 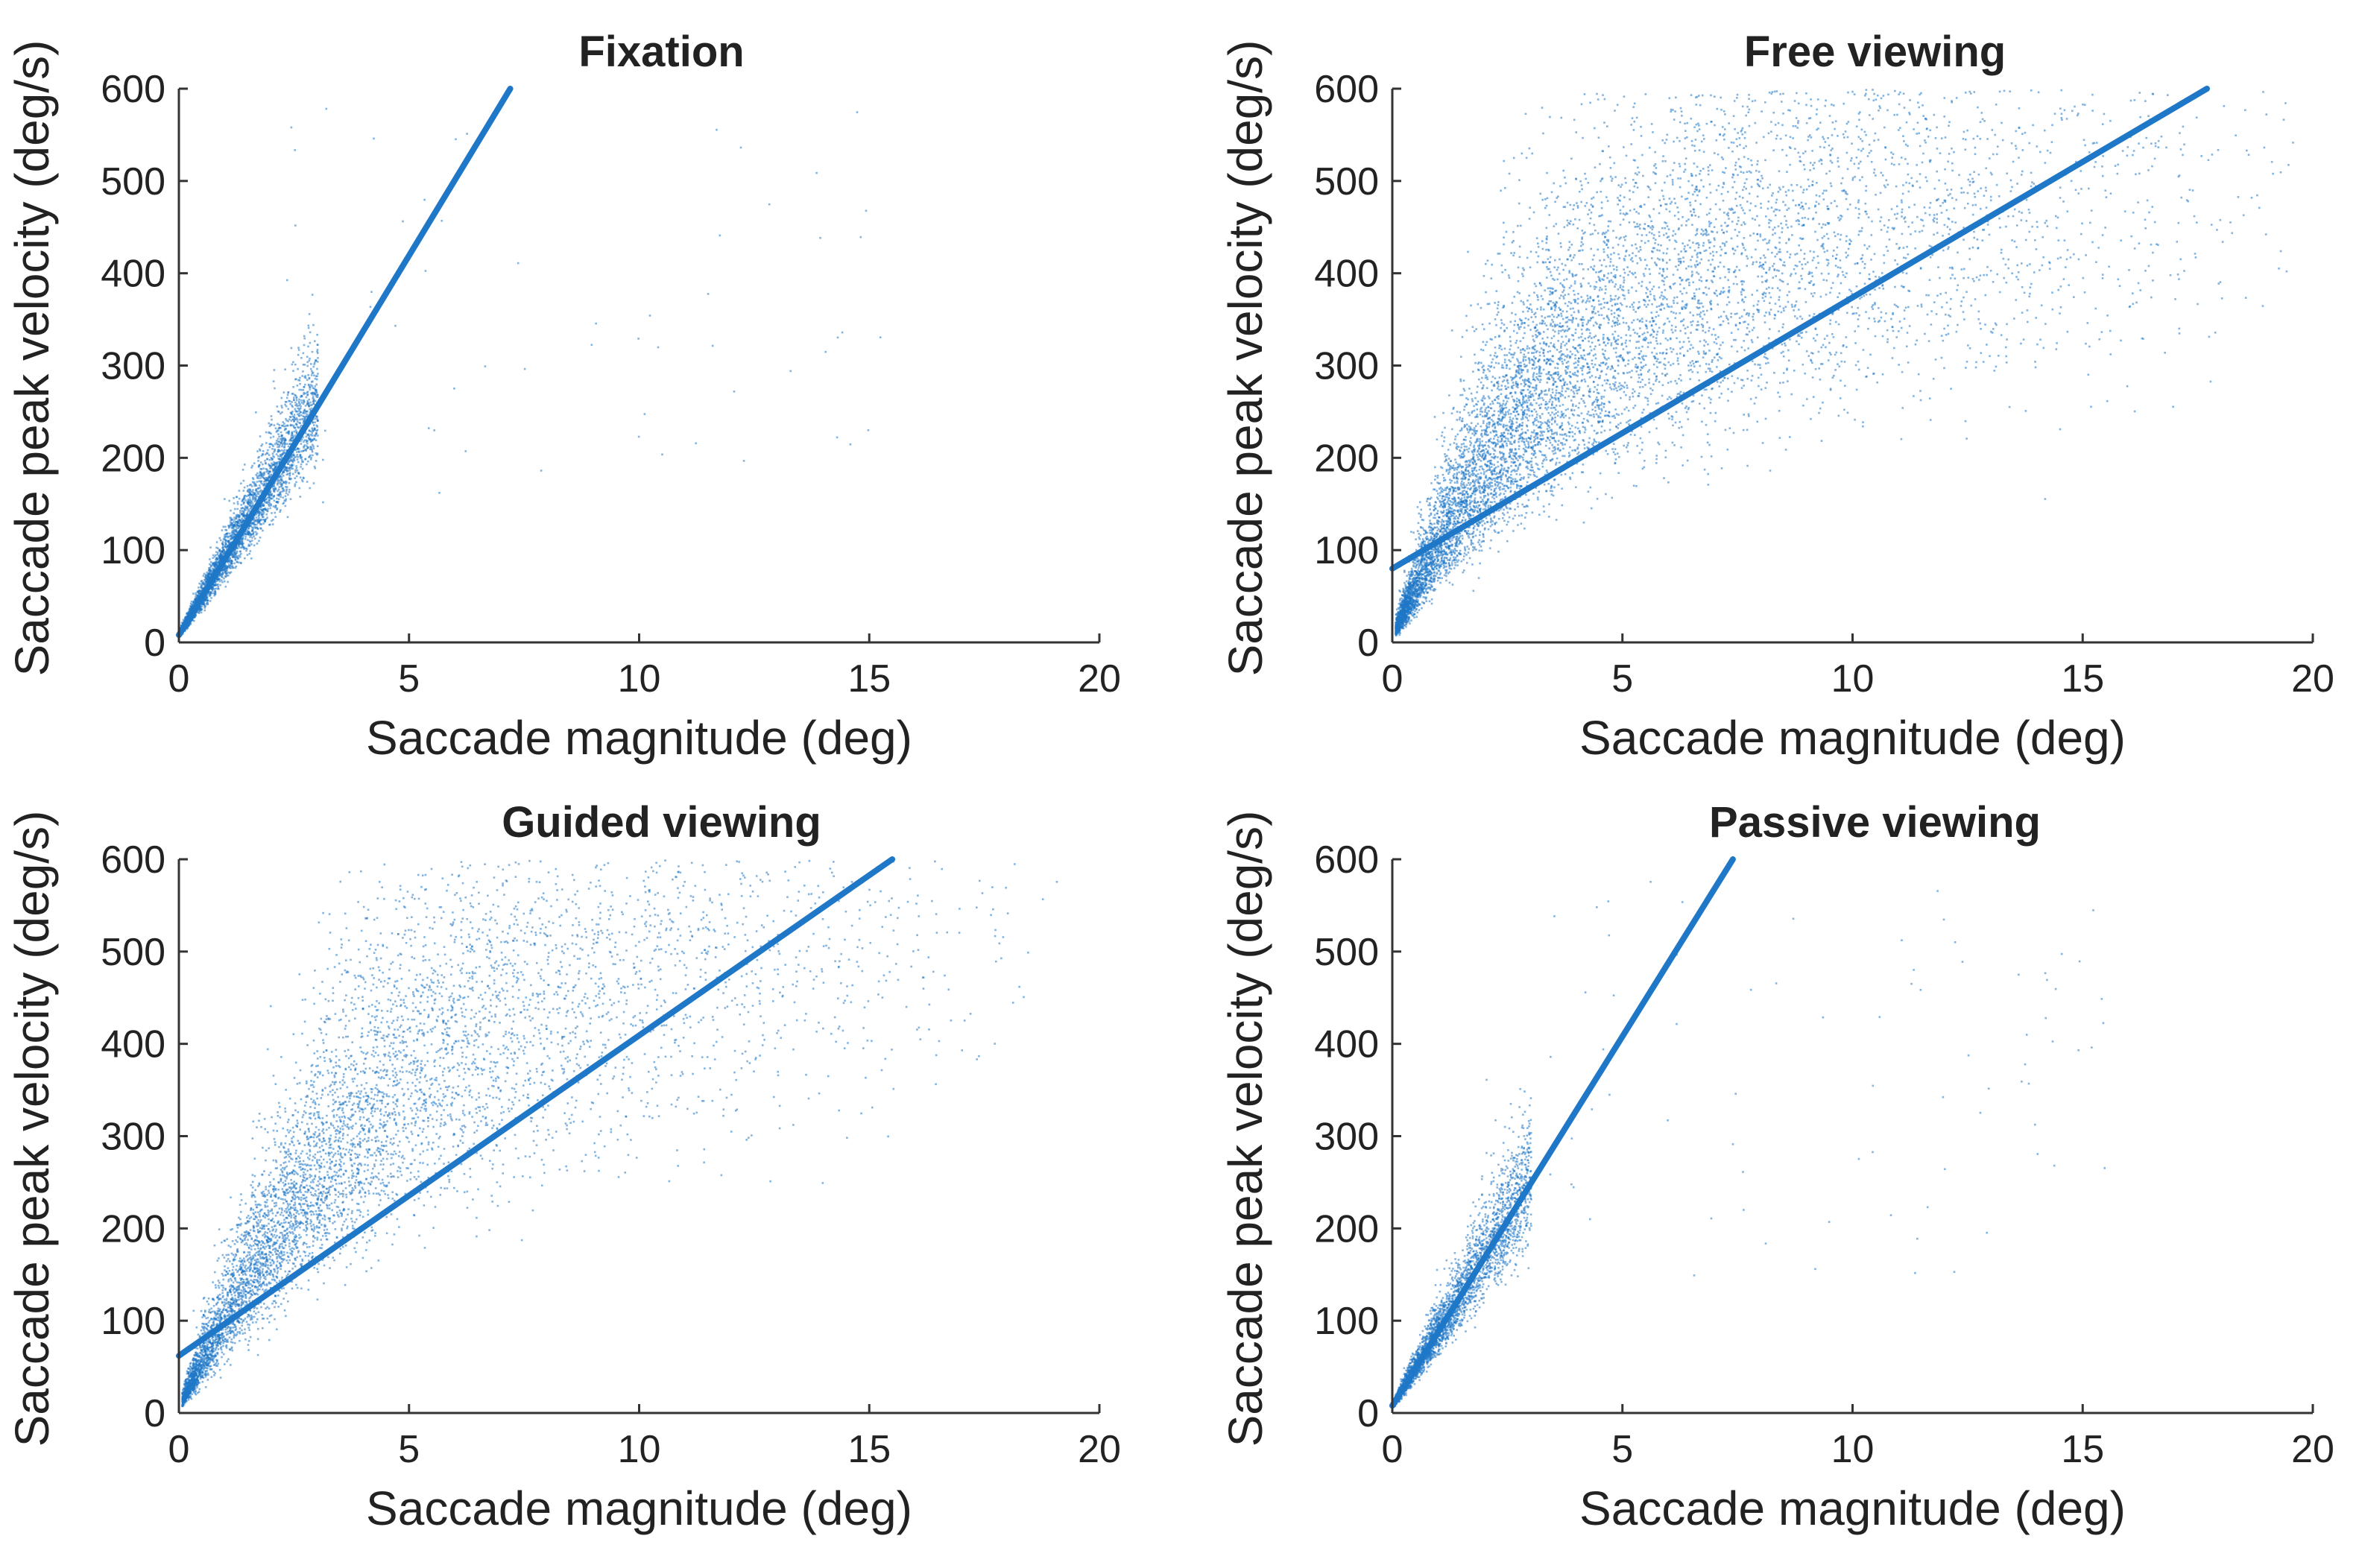 I want to click on scatter-points, so click(x=530, y=372).